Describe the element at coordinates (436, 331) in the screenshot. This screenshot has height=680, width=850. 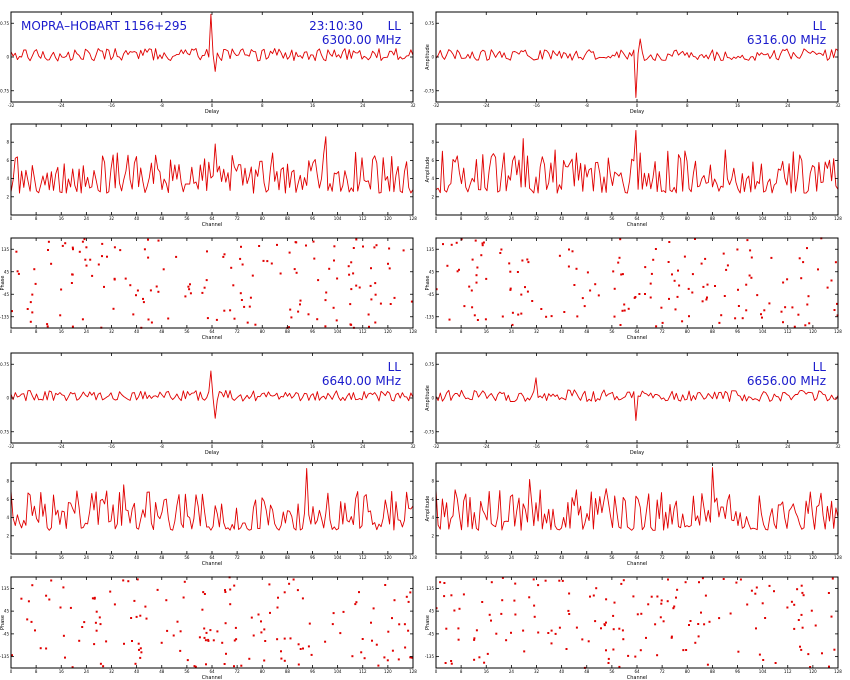
I see `x-tick-label: 0` at that location.